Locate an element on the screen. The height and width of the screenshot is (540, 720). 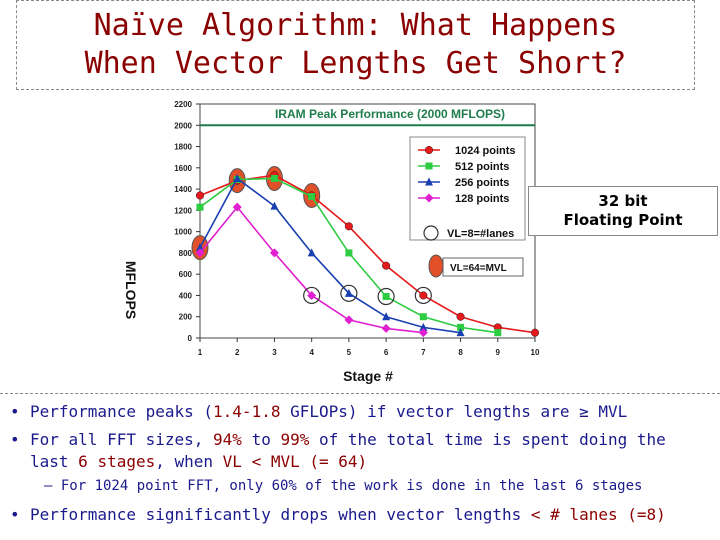
x-tick-label: 3 is located at coordinates (274, 352).